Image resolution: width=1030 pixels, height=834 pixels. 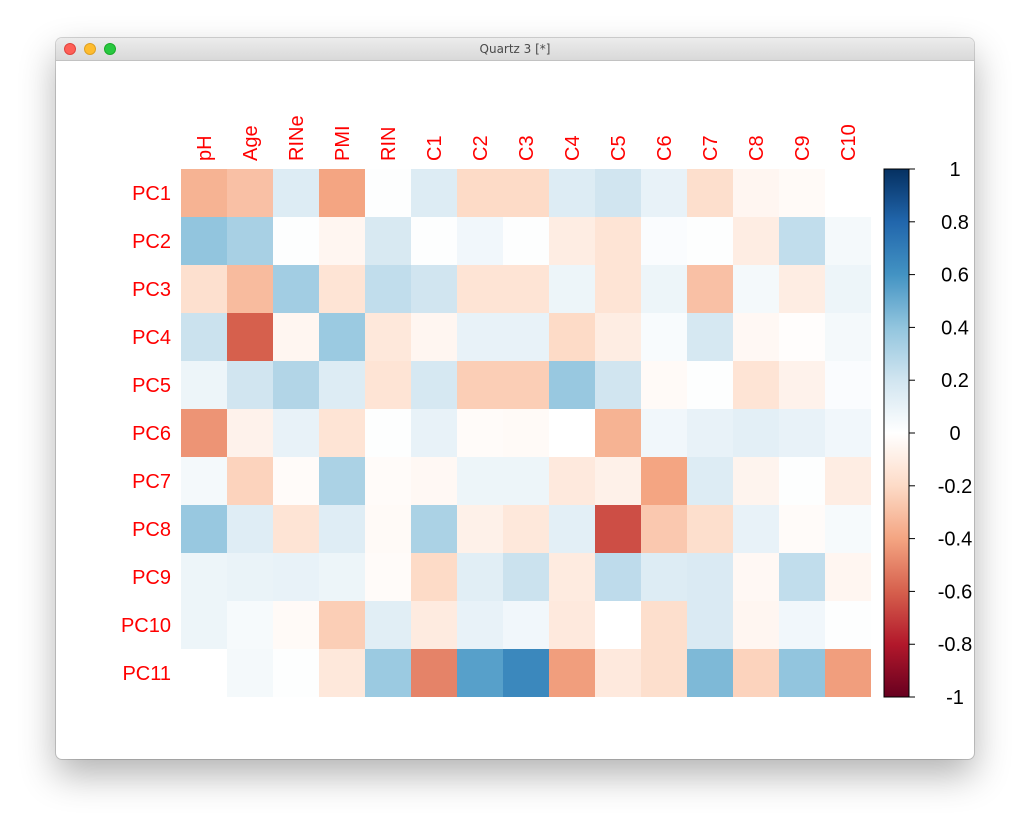 What do you see at coordinates (250, 385) in the screenshot?
I see `heatmap-cell-pc5-age` at bounding box center [250, 385].